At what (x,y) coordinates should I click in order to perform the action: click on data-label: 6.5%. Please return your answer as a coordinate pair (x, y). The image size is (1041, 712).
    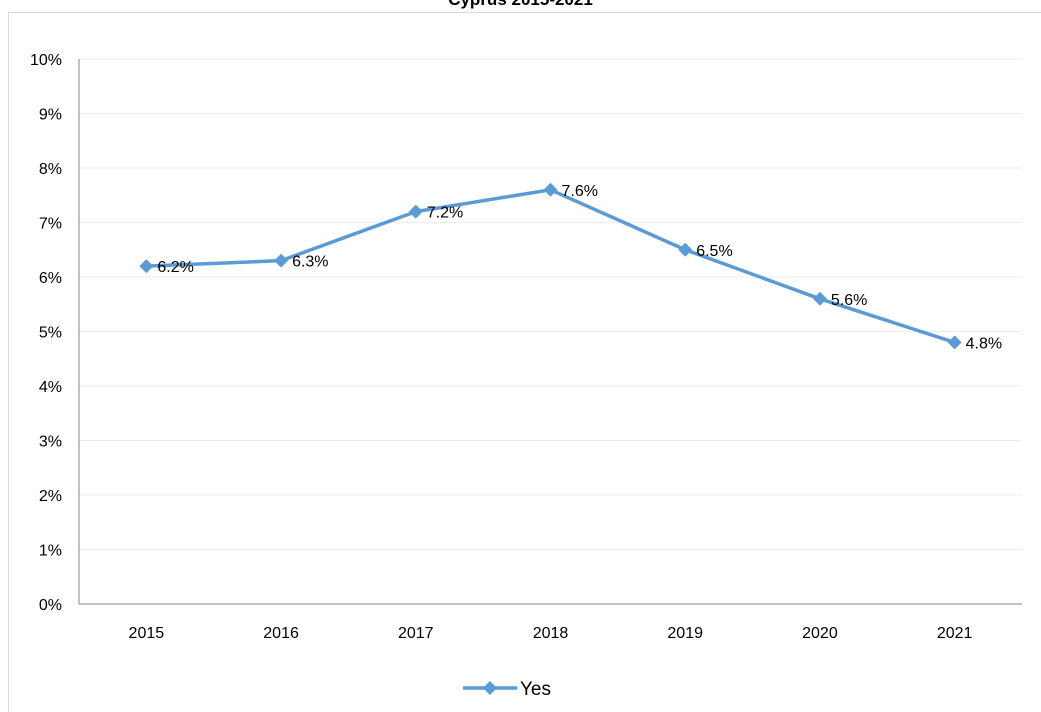
    Looking at the image, I should click on (714, 251).